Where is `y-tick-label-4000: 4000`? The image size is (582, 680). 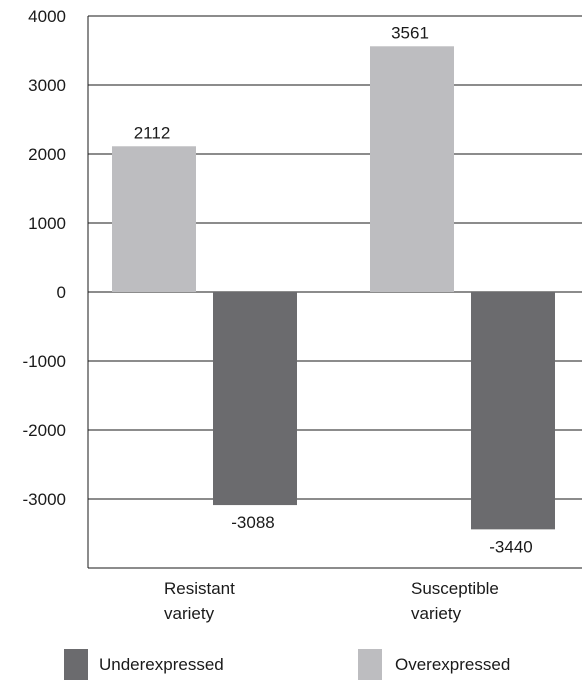 y-tick-label-4000: 4000 is located at coordinates (47, 16).